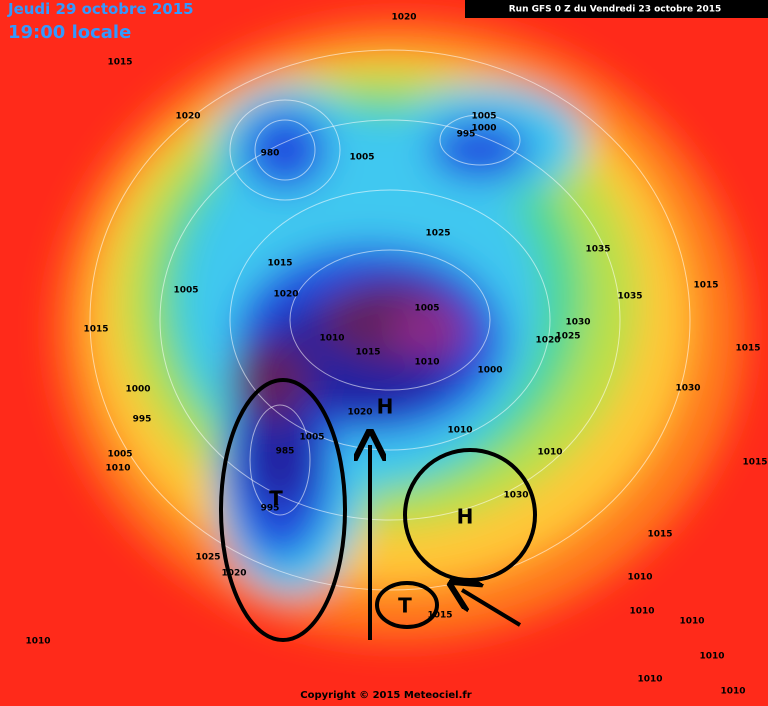 The image size is (768, 706). Describe the element at coordinates (69, 32) in the screenshot. I see `time: 19:00 locale` at that location.